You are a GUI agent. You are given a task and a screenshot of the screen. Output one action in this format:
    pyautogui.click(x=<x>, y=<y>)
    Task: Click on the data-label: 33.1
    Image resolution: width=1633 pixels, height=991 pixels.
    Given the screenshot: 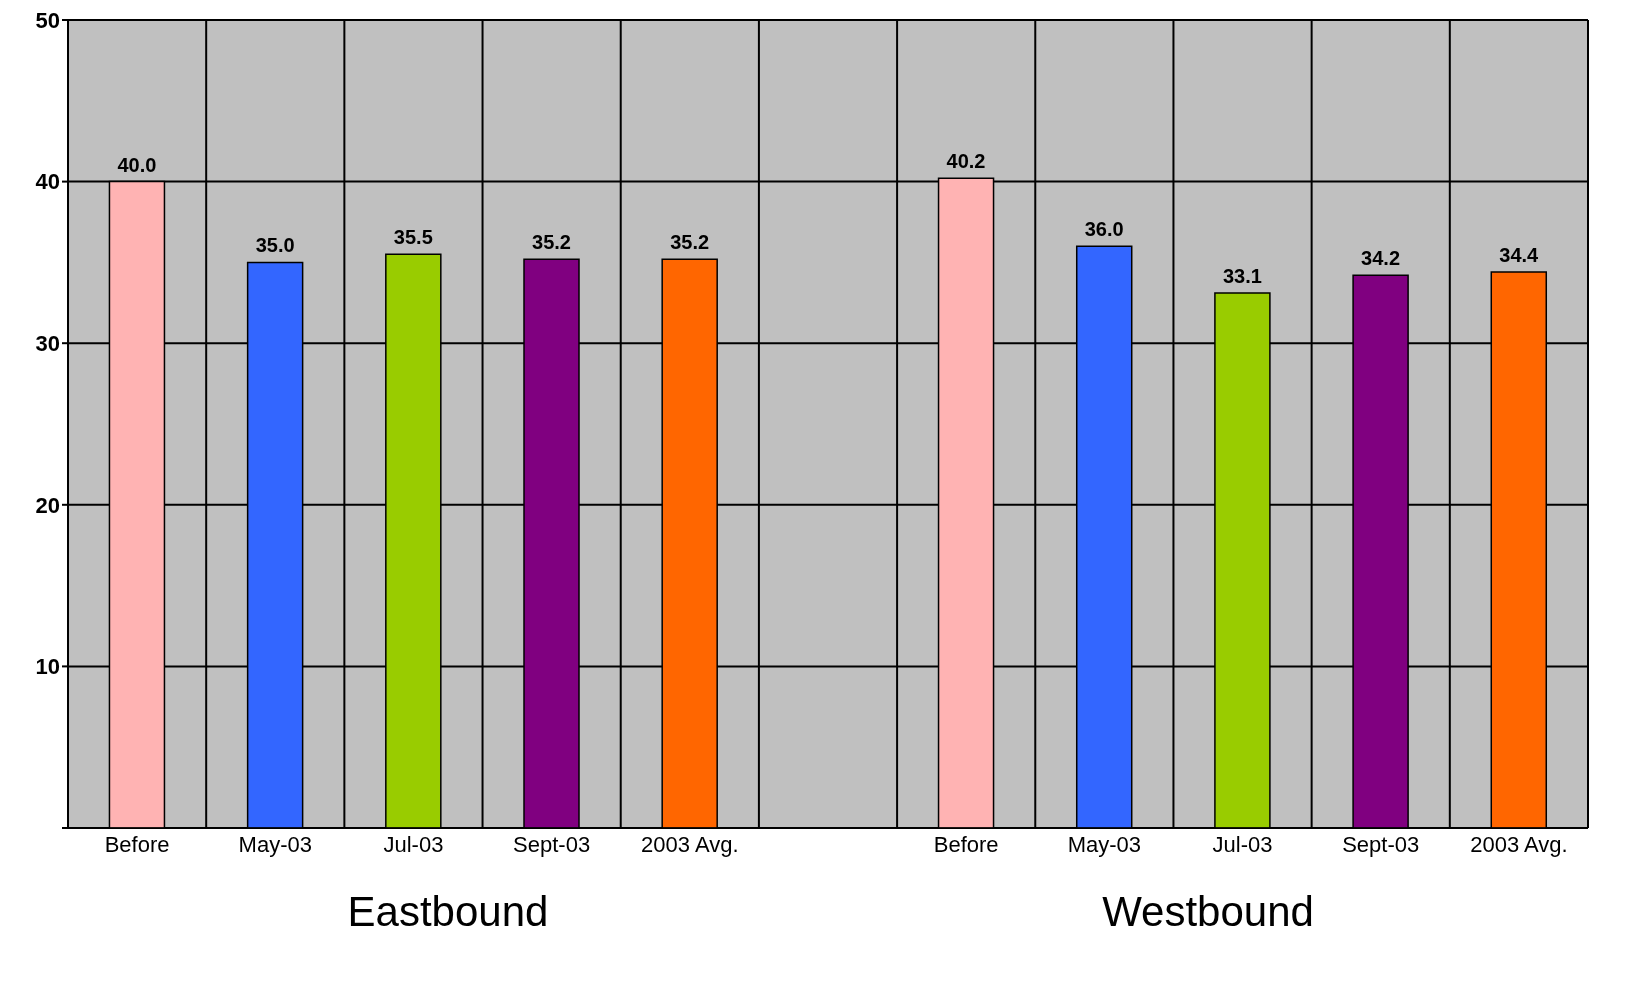 What is the action you would take?
    pyautogui.click(x=1242, y=276)
    